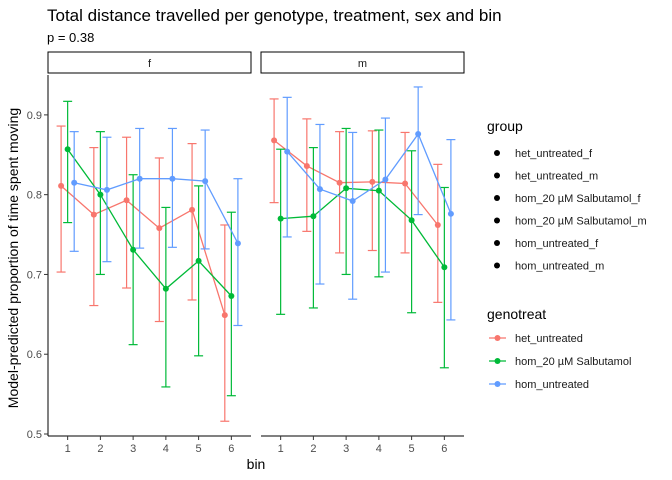 This screenshot has width=672, height=480. I want to click on x-axis-title: bin, so click(256, 464).